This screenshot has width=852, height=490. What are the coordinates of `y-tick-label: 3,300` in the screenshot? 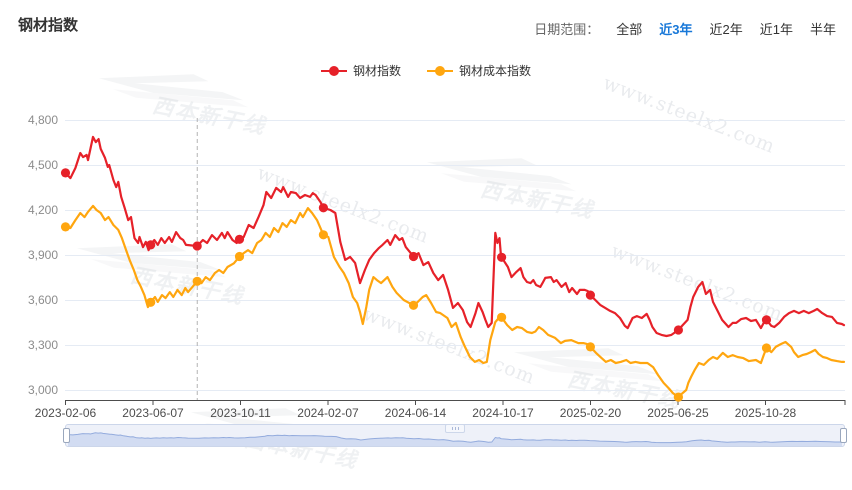 It's located at (42, 345).